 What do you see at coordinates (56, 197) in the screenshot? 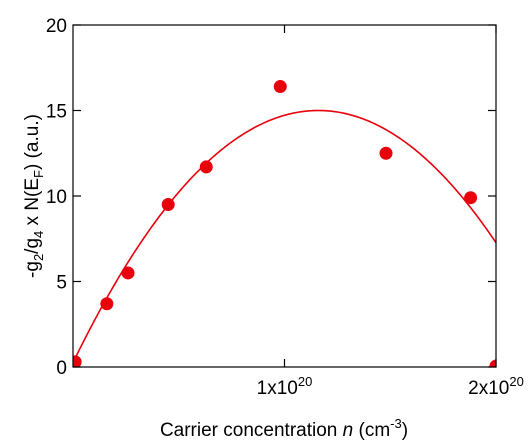
I see `y-tick-label: 10` at bounding box center [56, 197].